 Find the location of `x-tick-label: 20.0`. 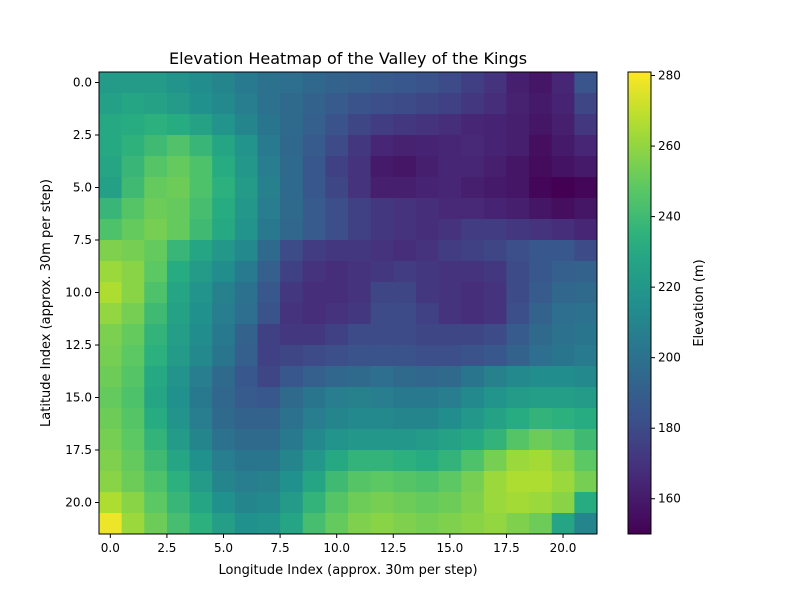

x-tick-label: 20.0 is located at coordinates (563, 548).